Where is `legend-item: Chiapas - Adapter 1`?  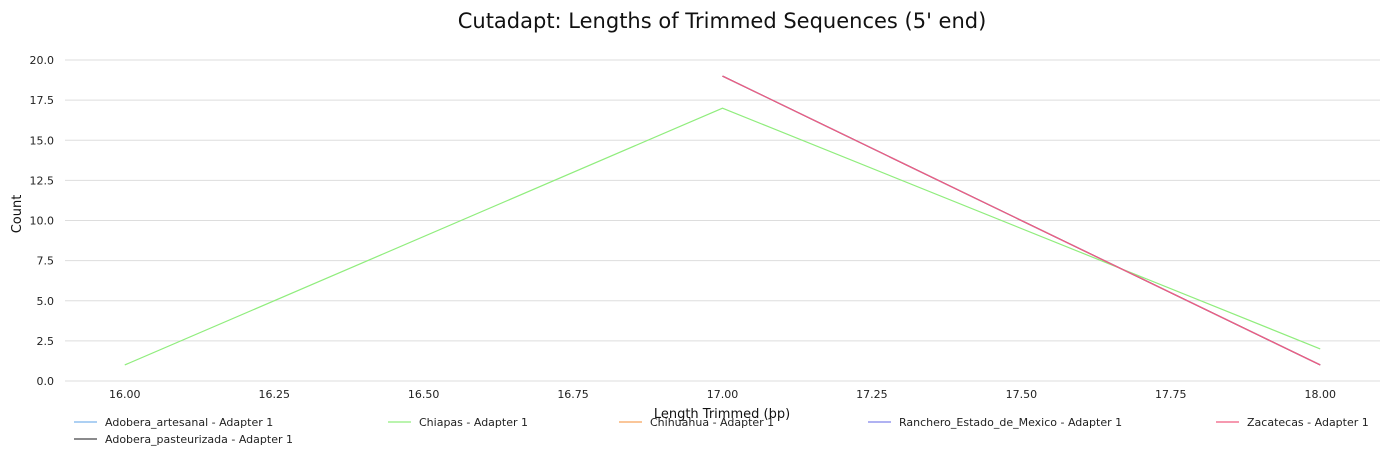 legend-item: Chiapas - Adapter 1 is located at coordinates (458, 422).